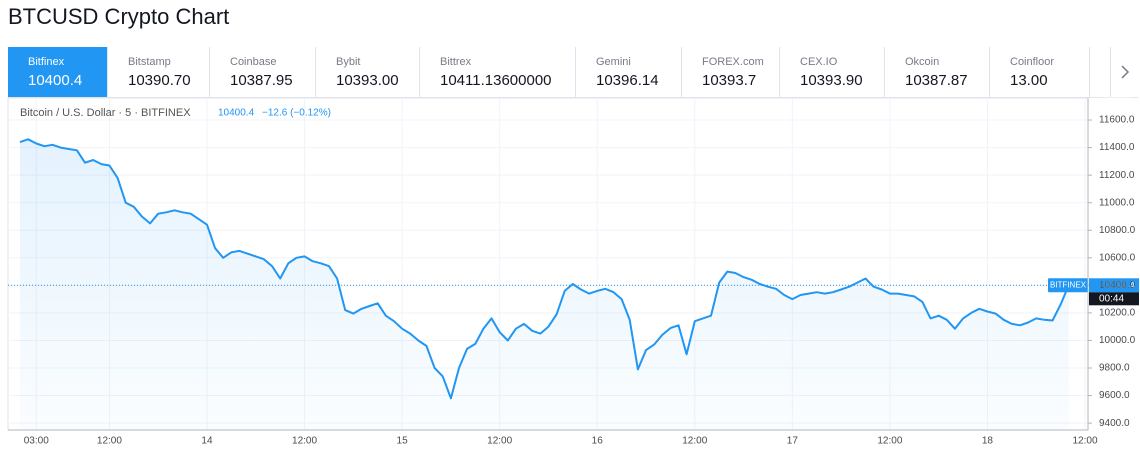 Image resolution: width=1140 pixels, height=455 pixels. Describe the element at coordinates (36, 441) in the screenshot. I see `x-tick-label: 03:00` at that location.